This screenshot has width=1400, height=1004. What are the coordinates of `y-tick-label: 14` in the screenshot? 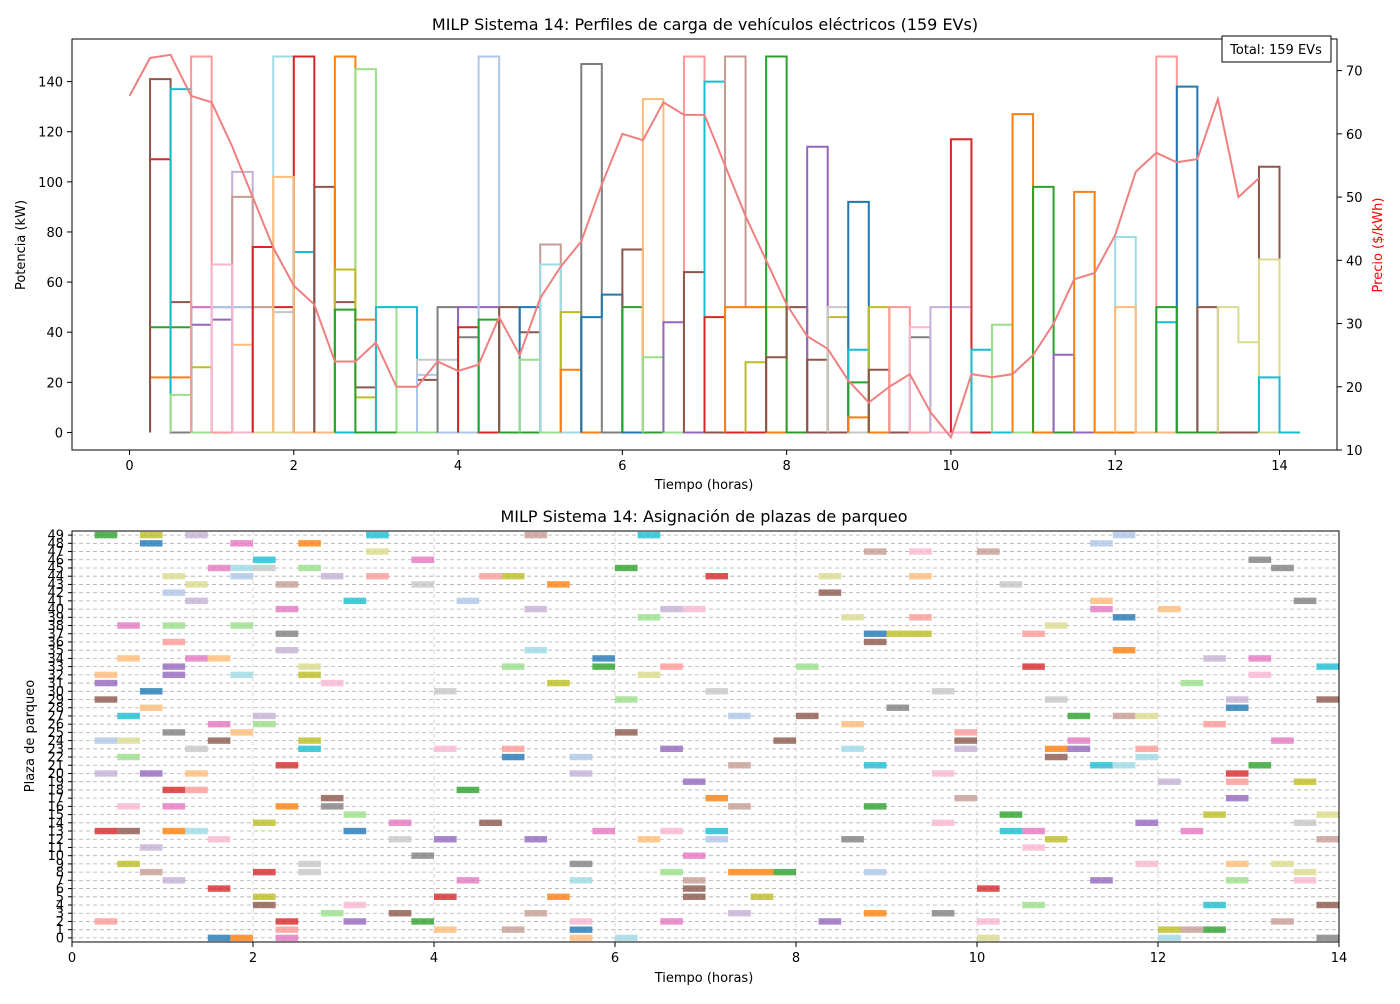 It's located at (55, 823).